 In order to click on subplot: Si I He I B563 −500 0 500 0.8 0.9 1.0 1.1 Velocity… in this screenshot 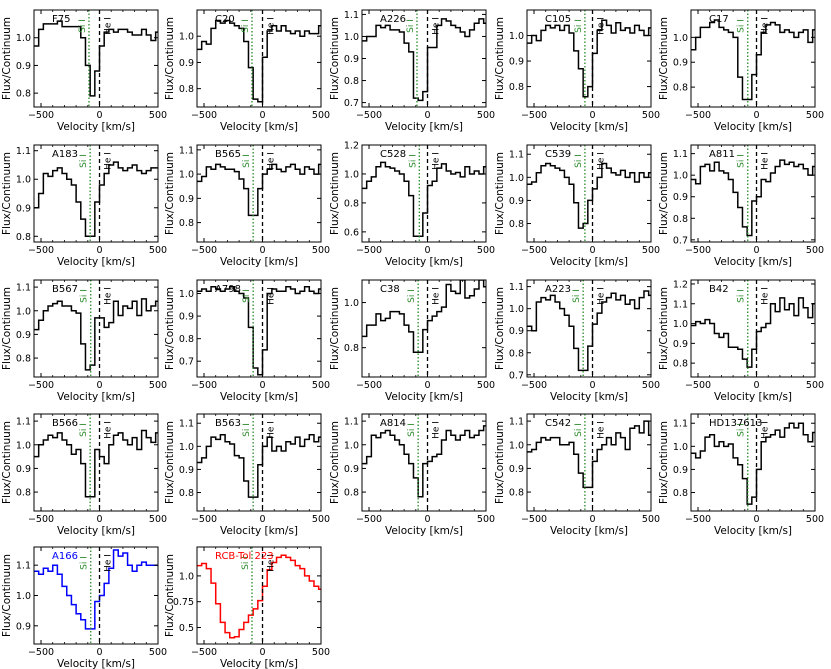, I will do `click(247, 475)`.